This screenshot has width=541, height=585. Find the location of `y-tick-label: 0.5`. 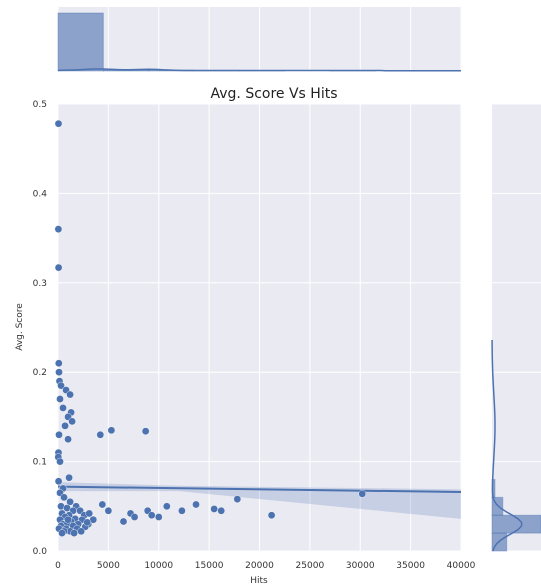

y-tick-label: 0.5 is located at coordinates (40, 105).